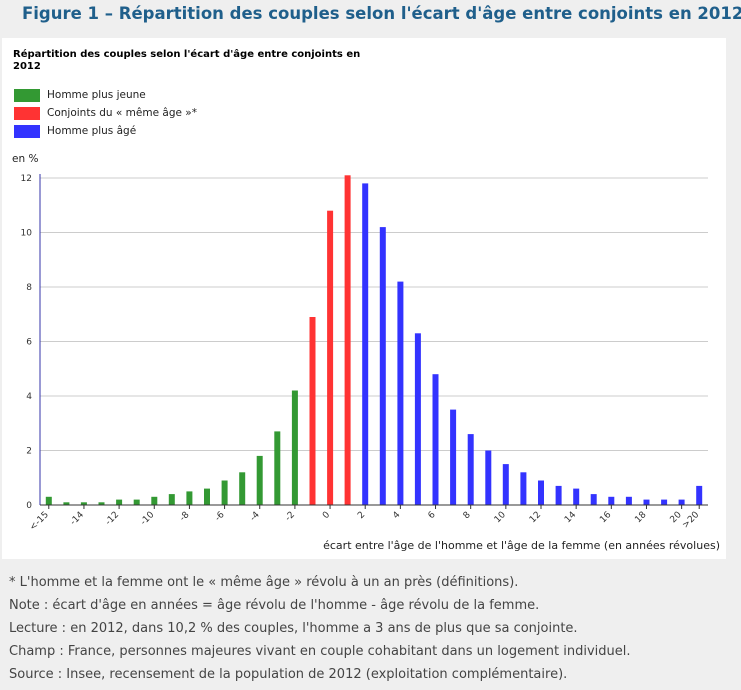 The image size is (741, 690). What do you see at coordinates (396, 515) in the screenshot?
I see `x-tick-label: 4` at bounding box center [396, 515].